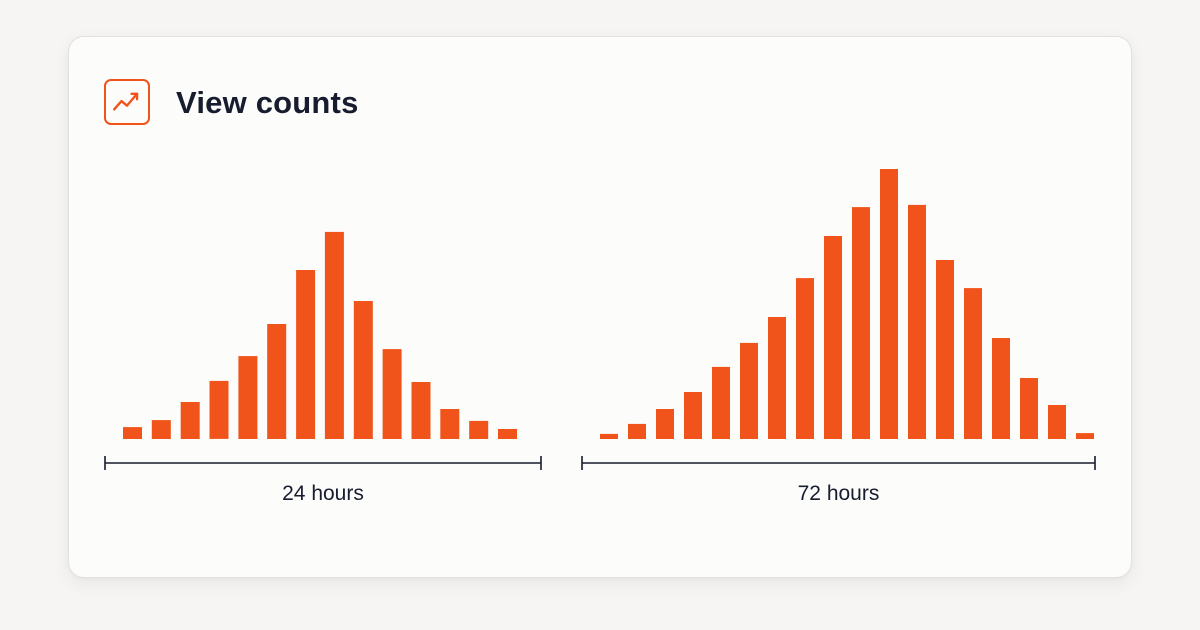 The width and height of the screenshot is (1200, 630). I want to click on trending-up-icon, so click(127, 102).